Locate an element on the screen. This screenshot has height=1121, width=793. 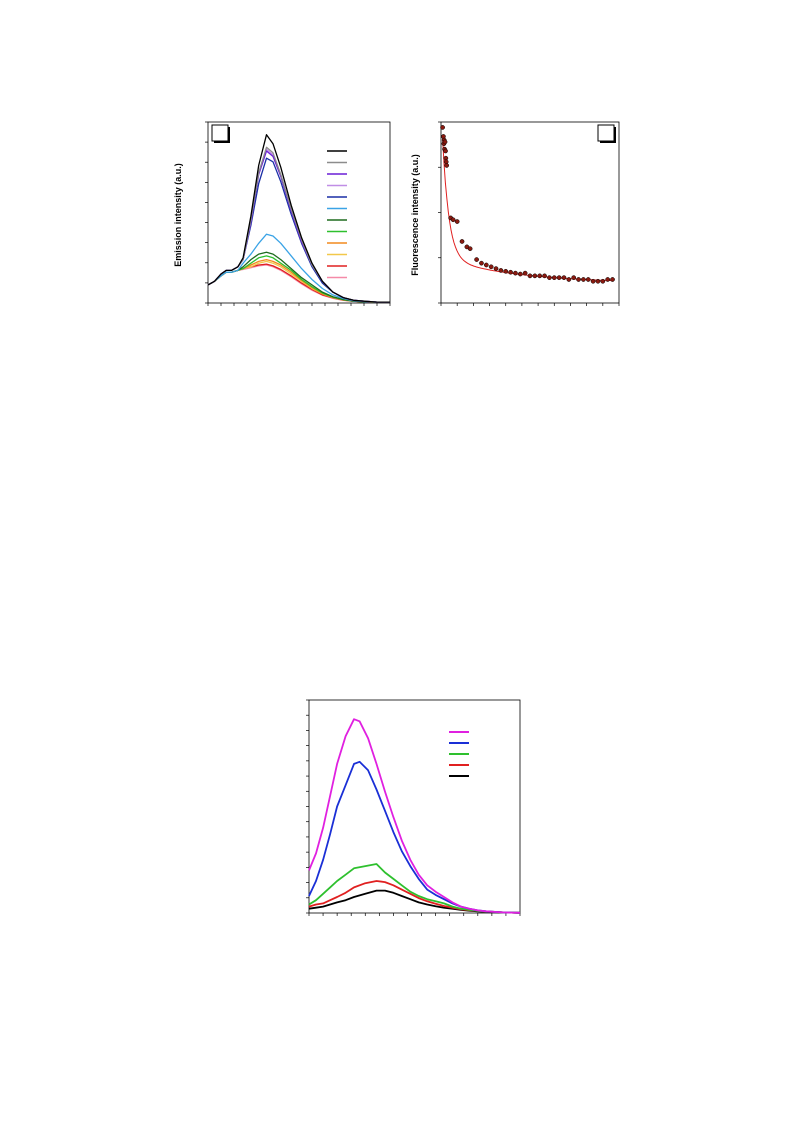
chart1-panel-label-box is located at coordinates (220, 133).